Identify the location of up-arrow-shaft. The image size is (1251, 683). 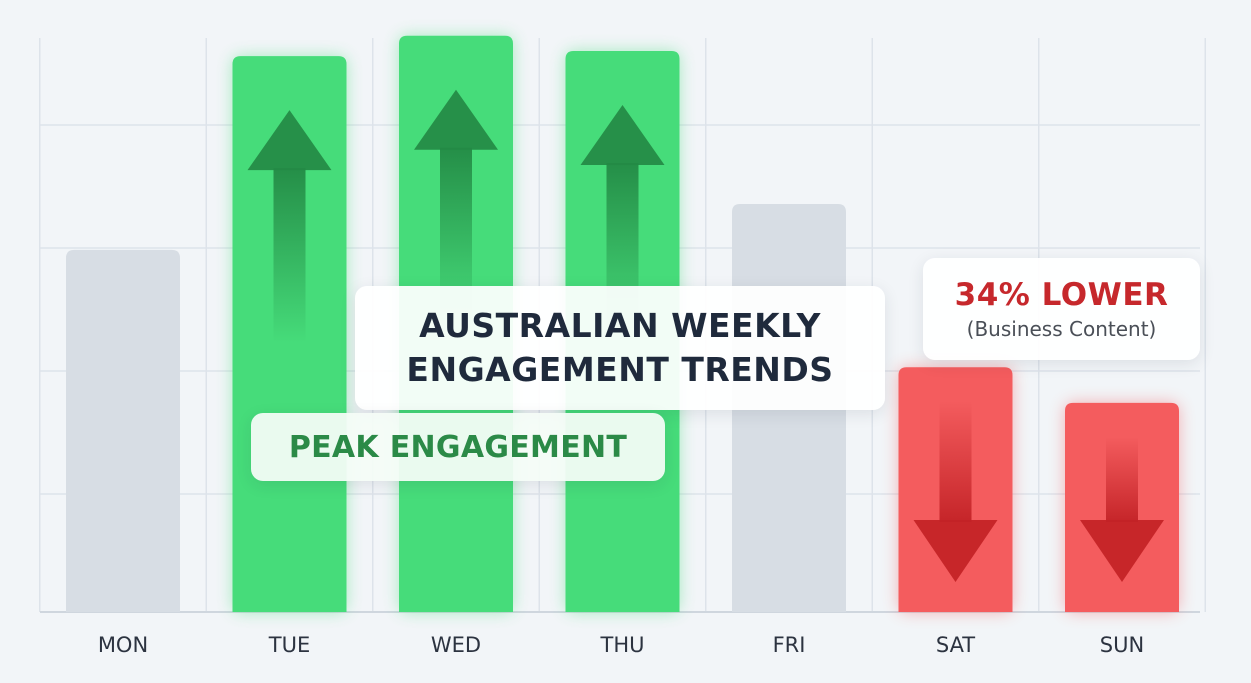
(289, 256).